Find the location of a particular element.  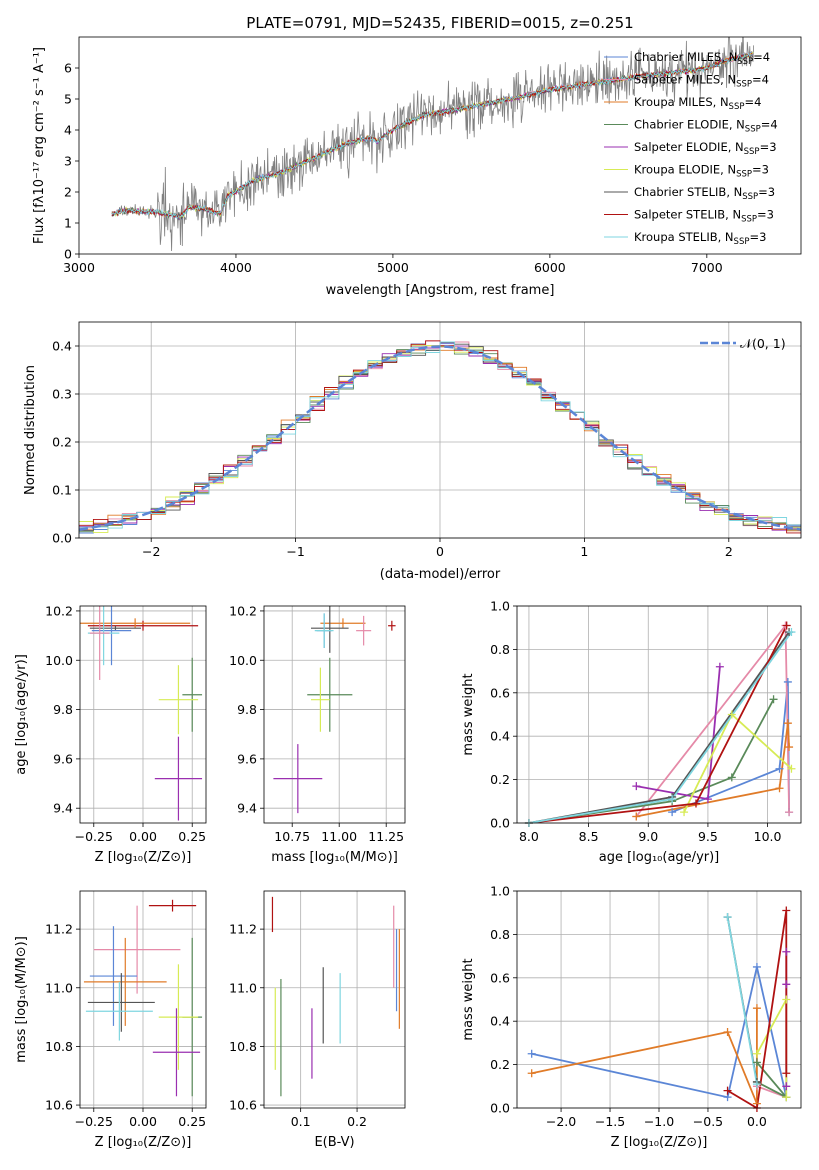

x-tick-label: −1 is located at coordinates (295, 551).